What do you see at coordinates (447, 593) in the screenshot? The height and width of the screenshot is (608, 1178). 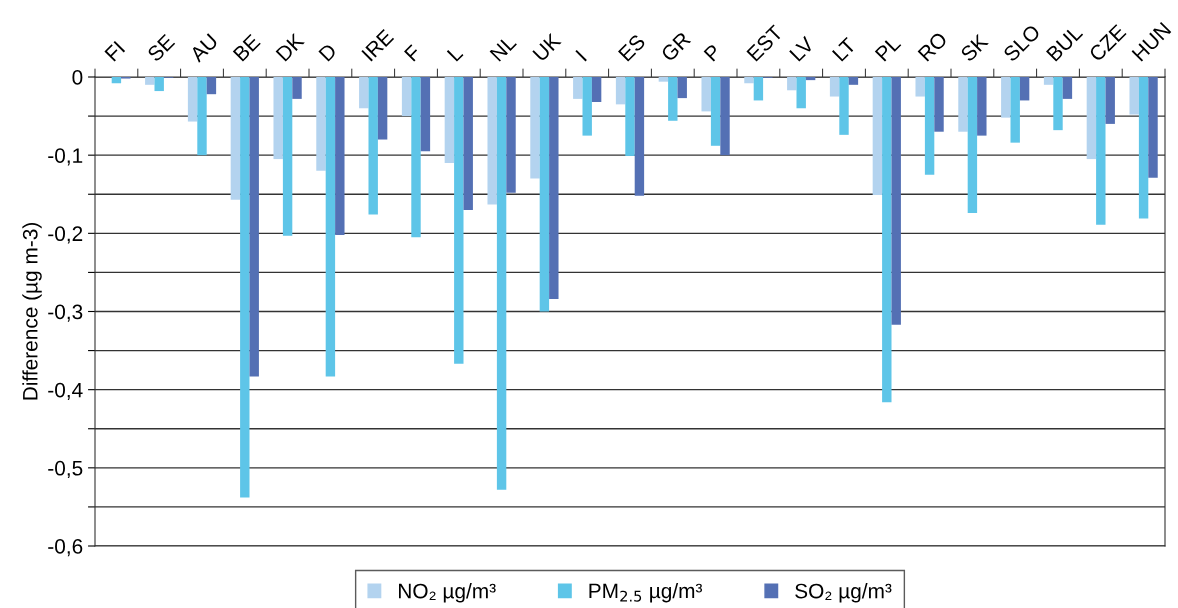 I see `legend-label: NO₂ µg/m³` at bounding box center [447, 593].